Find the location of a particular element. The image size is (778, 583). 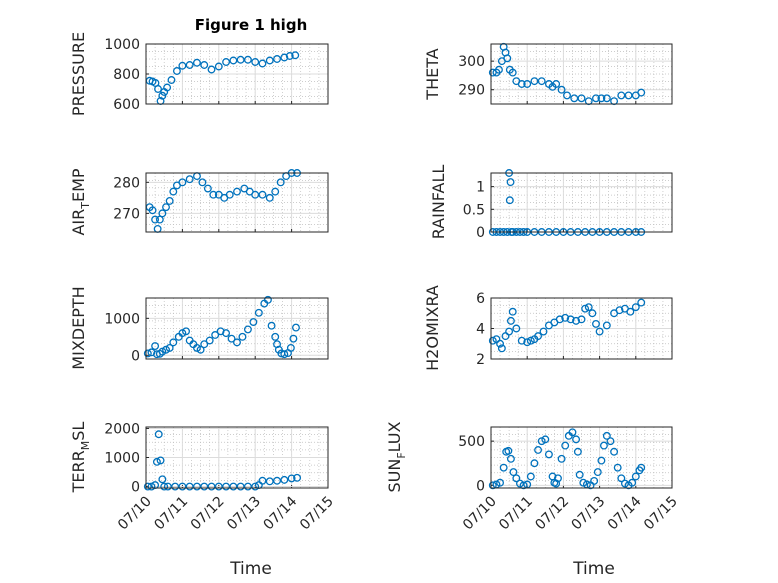

axes-theta: 290 300 is located at coordinates (565, 74).